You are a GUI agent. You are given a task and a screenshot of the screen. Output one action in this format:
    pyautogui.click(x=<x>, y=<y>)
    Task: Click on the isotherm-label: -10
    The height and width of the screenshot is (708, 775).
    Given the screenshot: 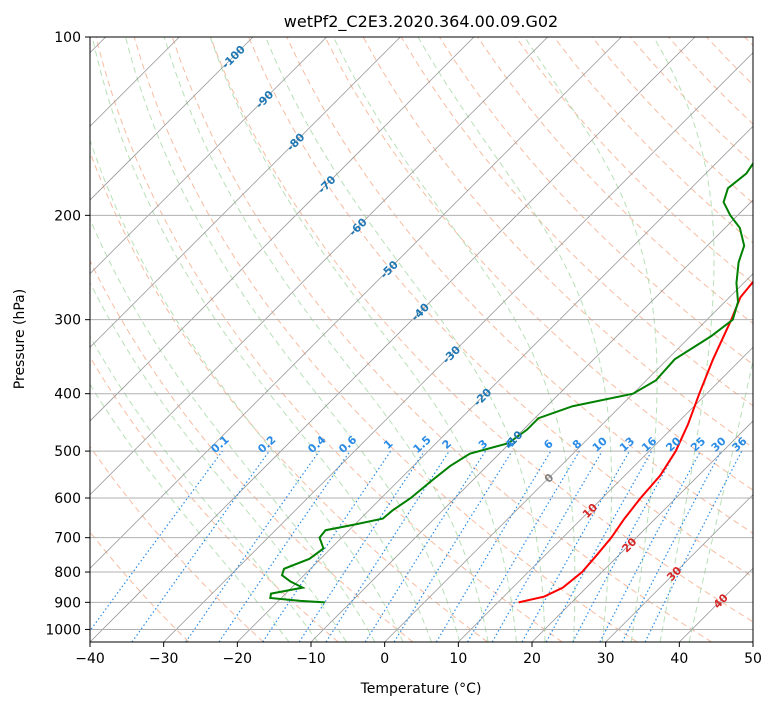 What is the action you would take?
    pyautogui.click(x=513, y=439)
    